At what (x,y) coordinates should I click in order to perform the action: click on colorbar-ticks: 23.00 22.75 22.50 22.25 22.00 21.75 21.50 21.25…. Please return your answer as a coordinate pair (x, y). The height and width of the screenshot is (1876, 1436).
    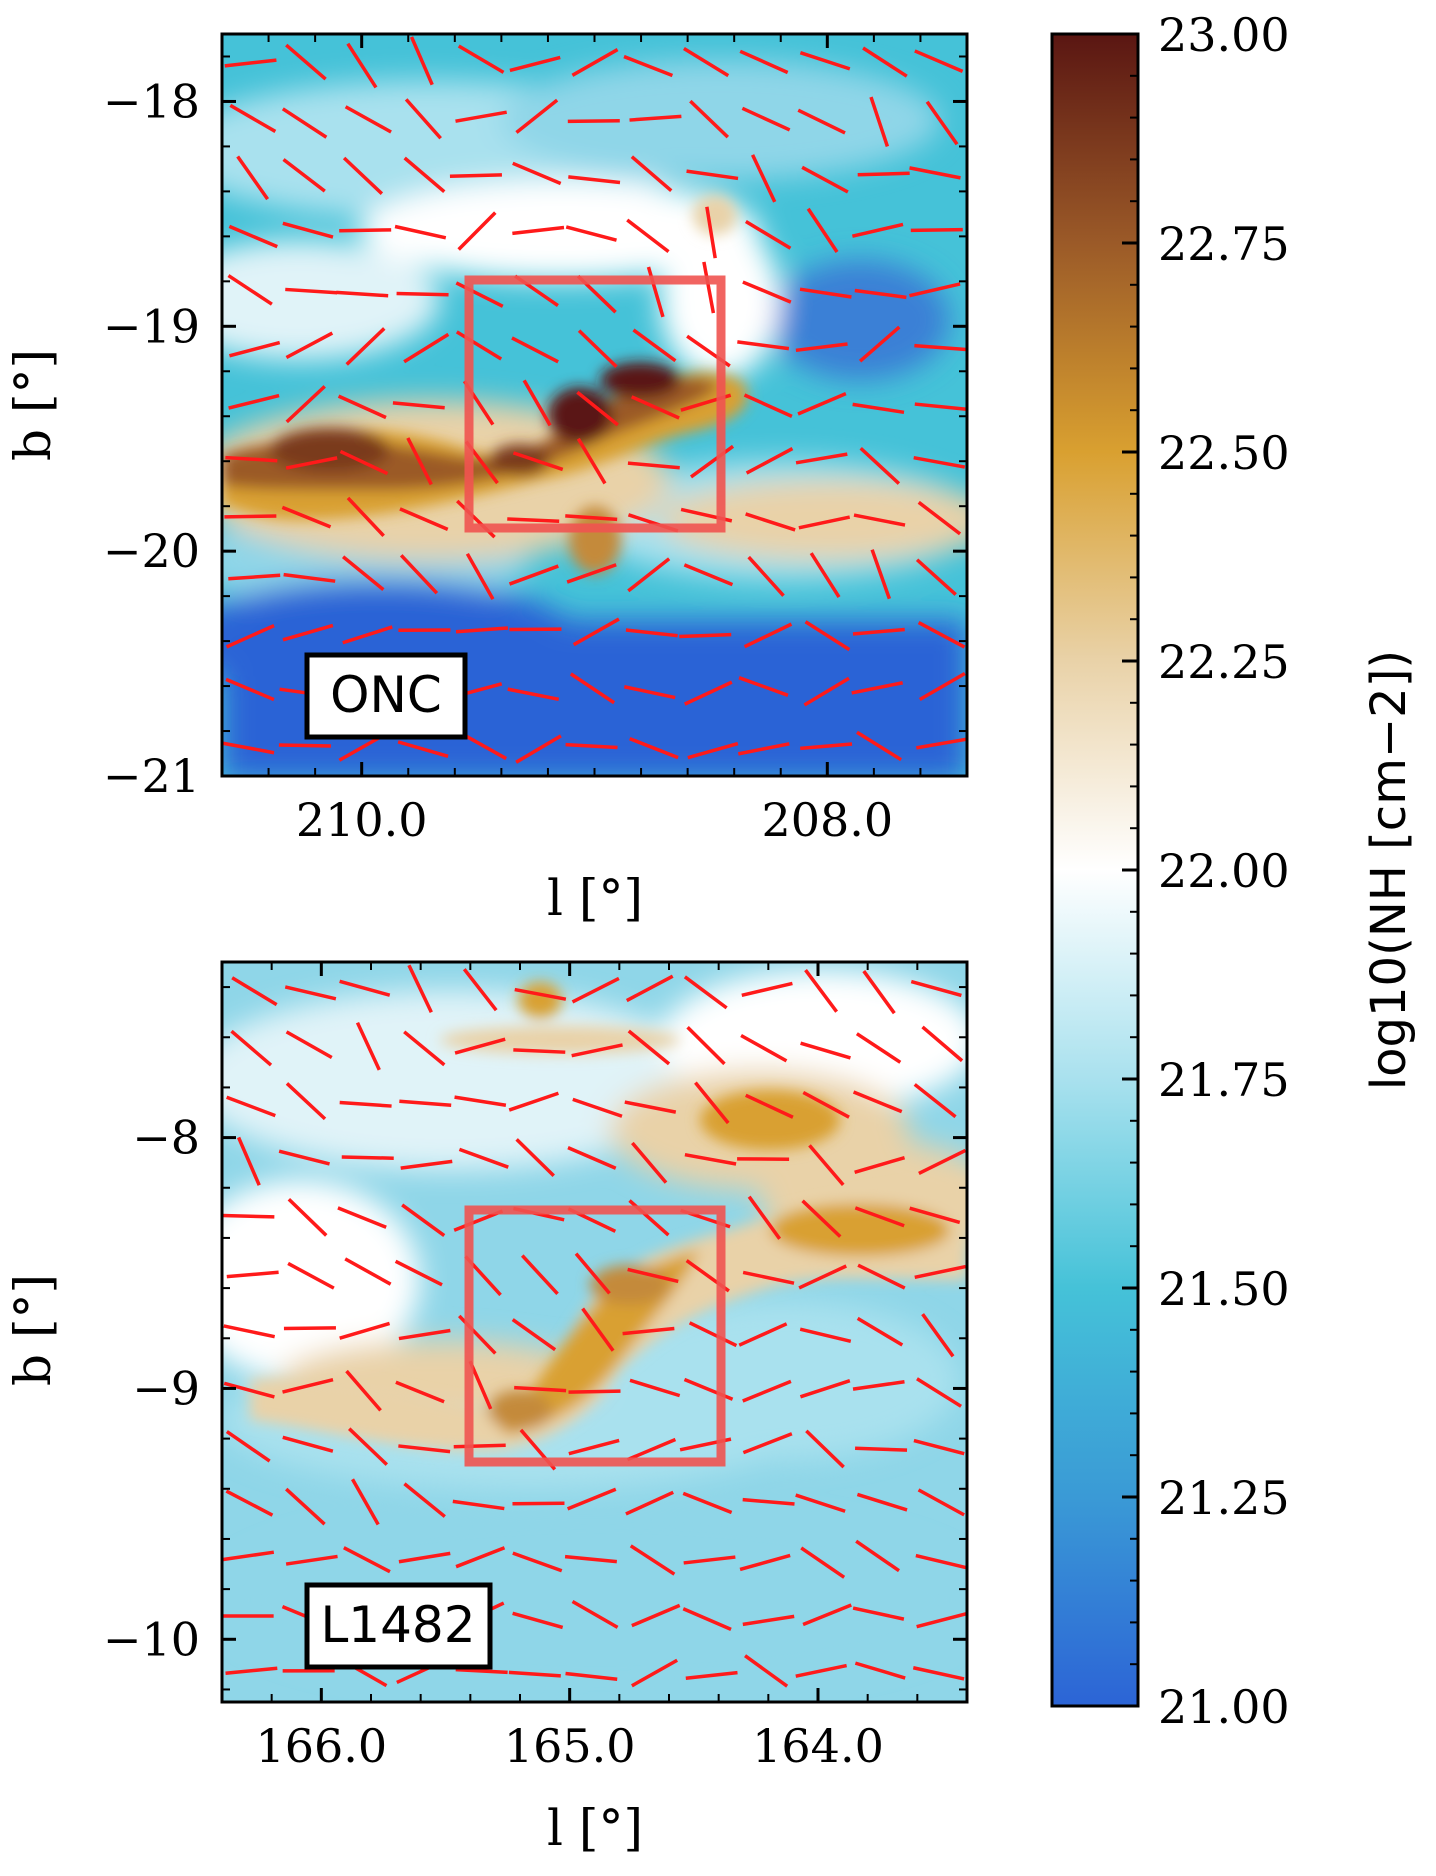
    Looking at the image, I should click on (1206, 871).